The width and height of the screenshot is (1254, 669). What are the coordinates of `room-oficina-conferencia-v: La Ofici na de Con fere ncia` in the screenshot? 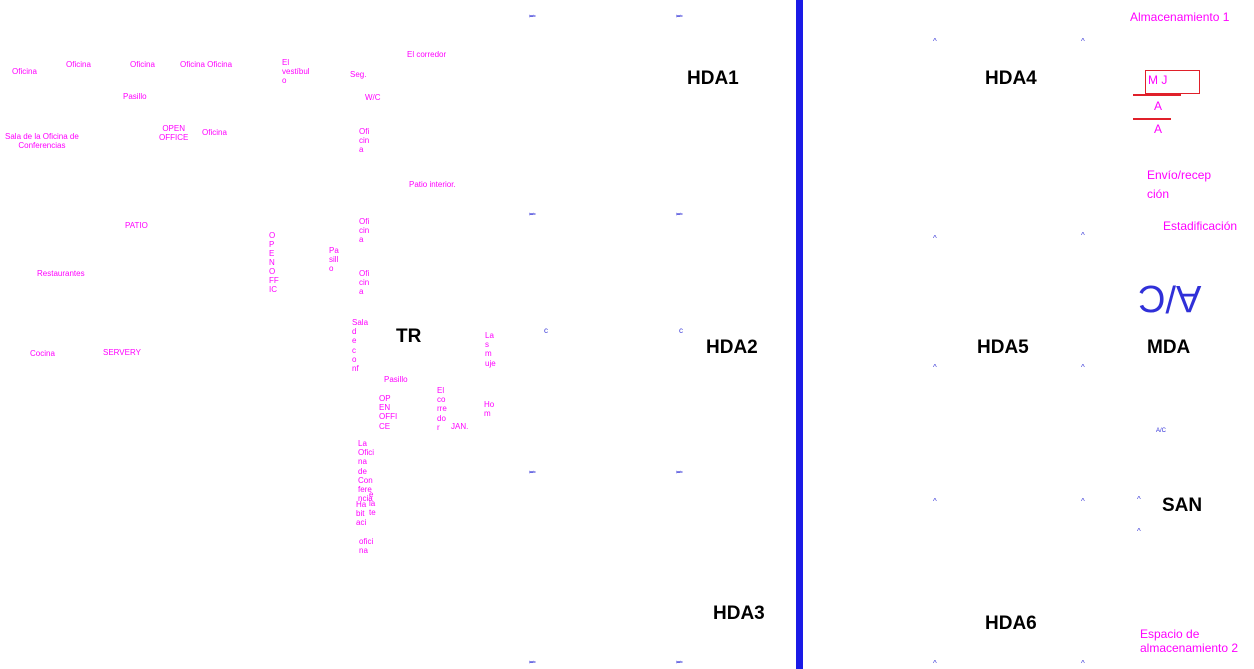 It's located at (366, 471).